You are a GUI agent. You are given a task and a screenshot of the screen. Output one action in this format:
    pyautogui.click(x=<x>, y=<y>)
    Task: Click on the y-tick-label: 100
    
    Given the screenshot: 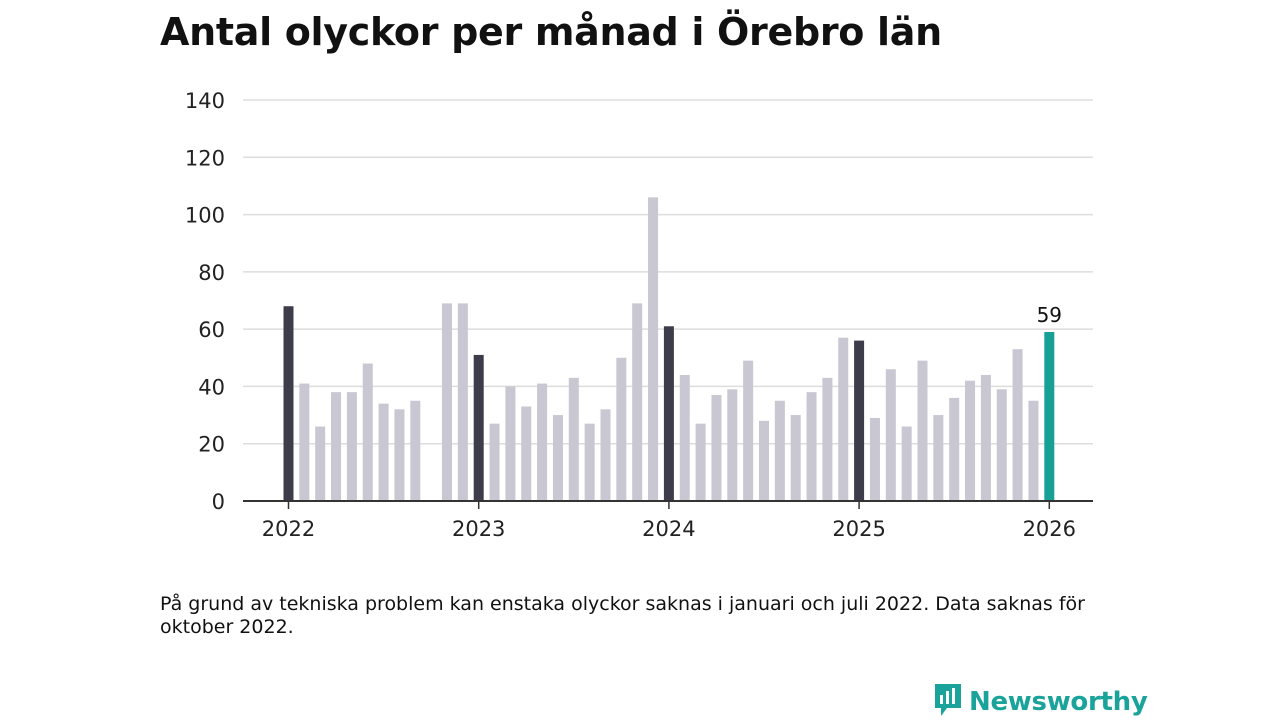 What is the action you would take?
    pyautogui.click(x=205, y=216)
    